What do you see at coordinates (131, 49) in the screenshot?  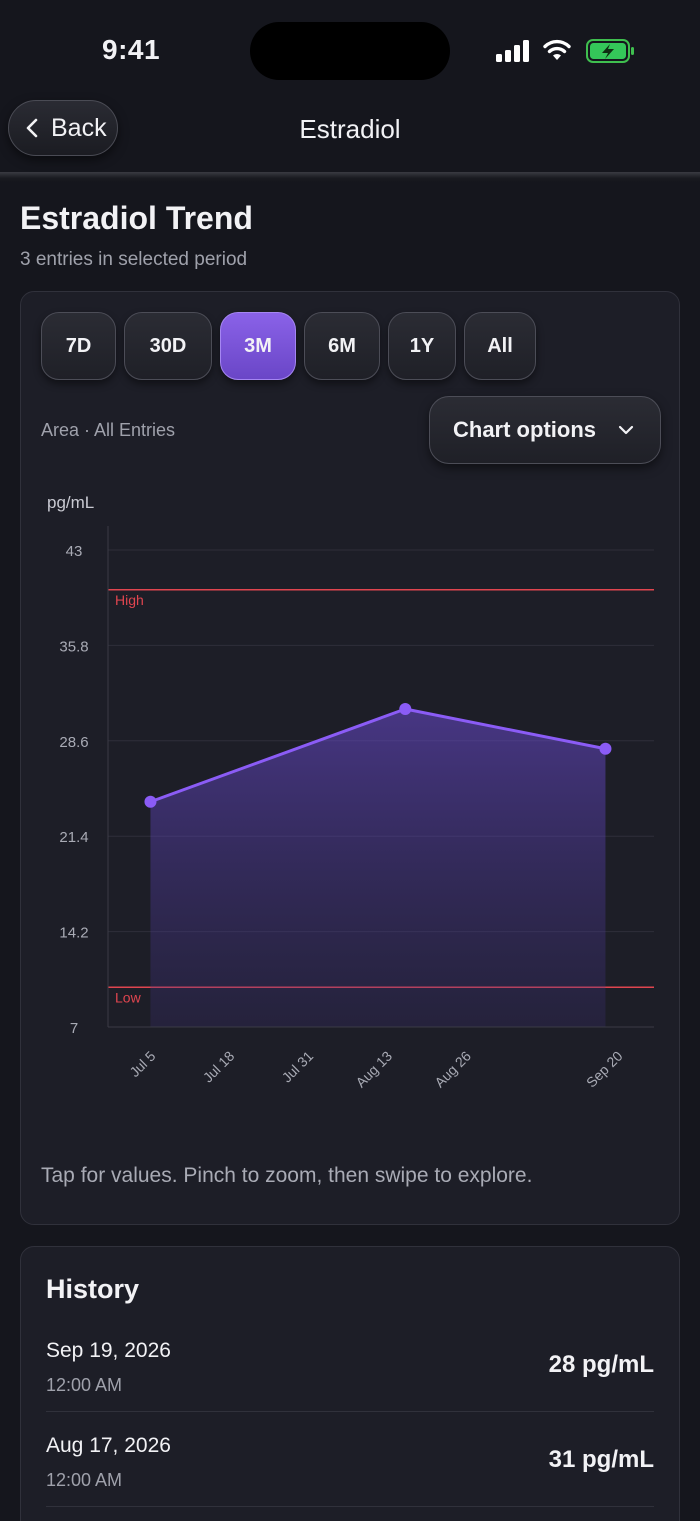 I see `status-time: 9:41` at bounding box center [131, 49].